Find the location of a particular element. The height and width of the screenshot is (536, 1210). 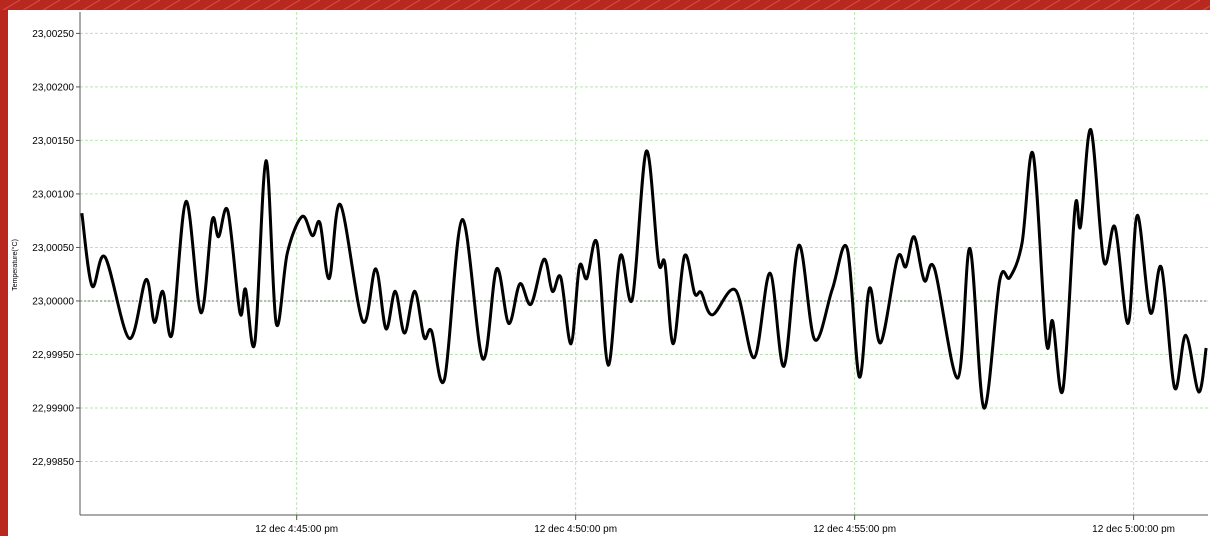

y-tick-label: 22,99850 is located at coordinates (53, 462).